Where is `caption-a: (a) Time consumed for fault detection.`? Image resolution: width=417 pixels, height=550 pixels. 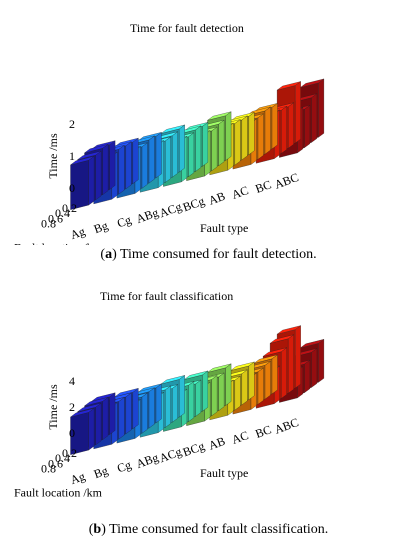
caption-a: (a) Time consumed for fault detection. is located at coordinates (208, 254).